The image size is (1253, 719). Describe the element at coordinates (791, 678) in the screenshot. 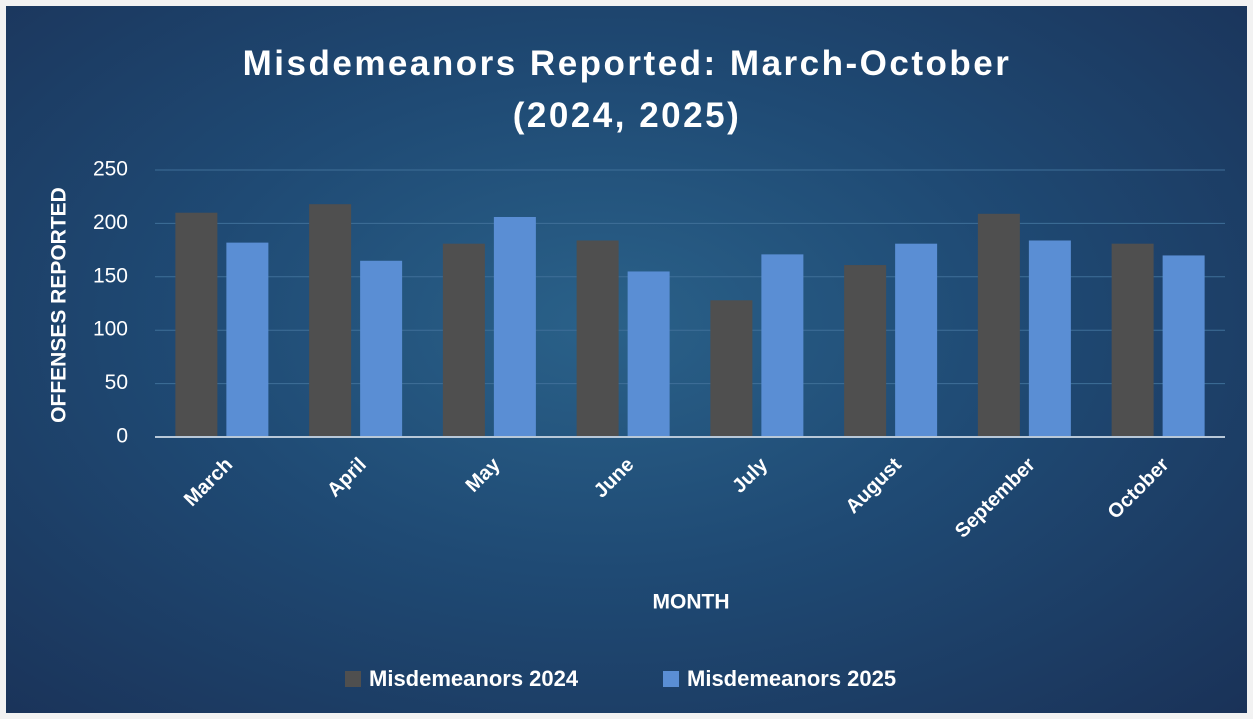

I see `legend-label: Misdemeanors 2025` at that location.